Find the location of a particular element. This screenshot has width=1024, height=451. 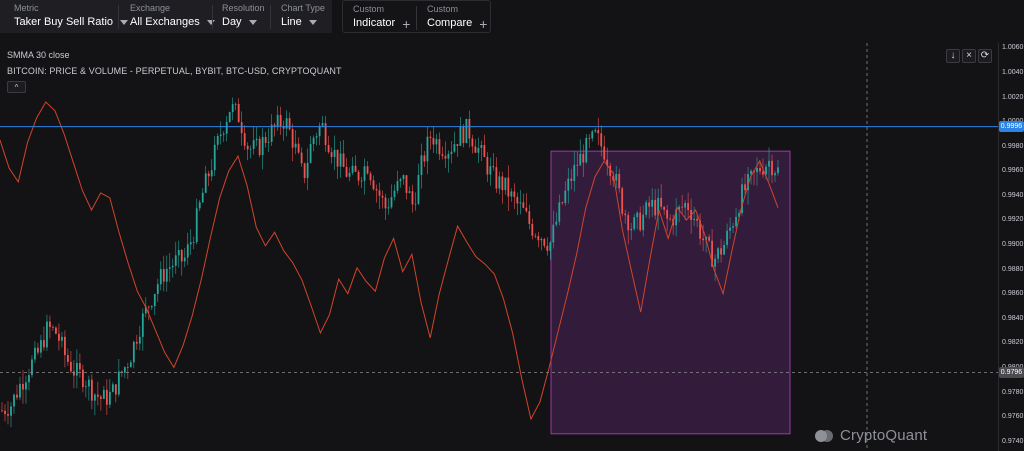

exchange-select: Exchange All Exchanges is located at coordinates (167, 16).